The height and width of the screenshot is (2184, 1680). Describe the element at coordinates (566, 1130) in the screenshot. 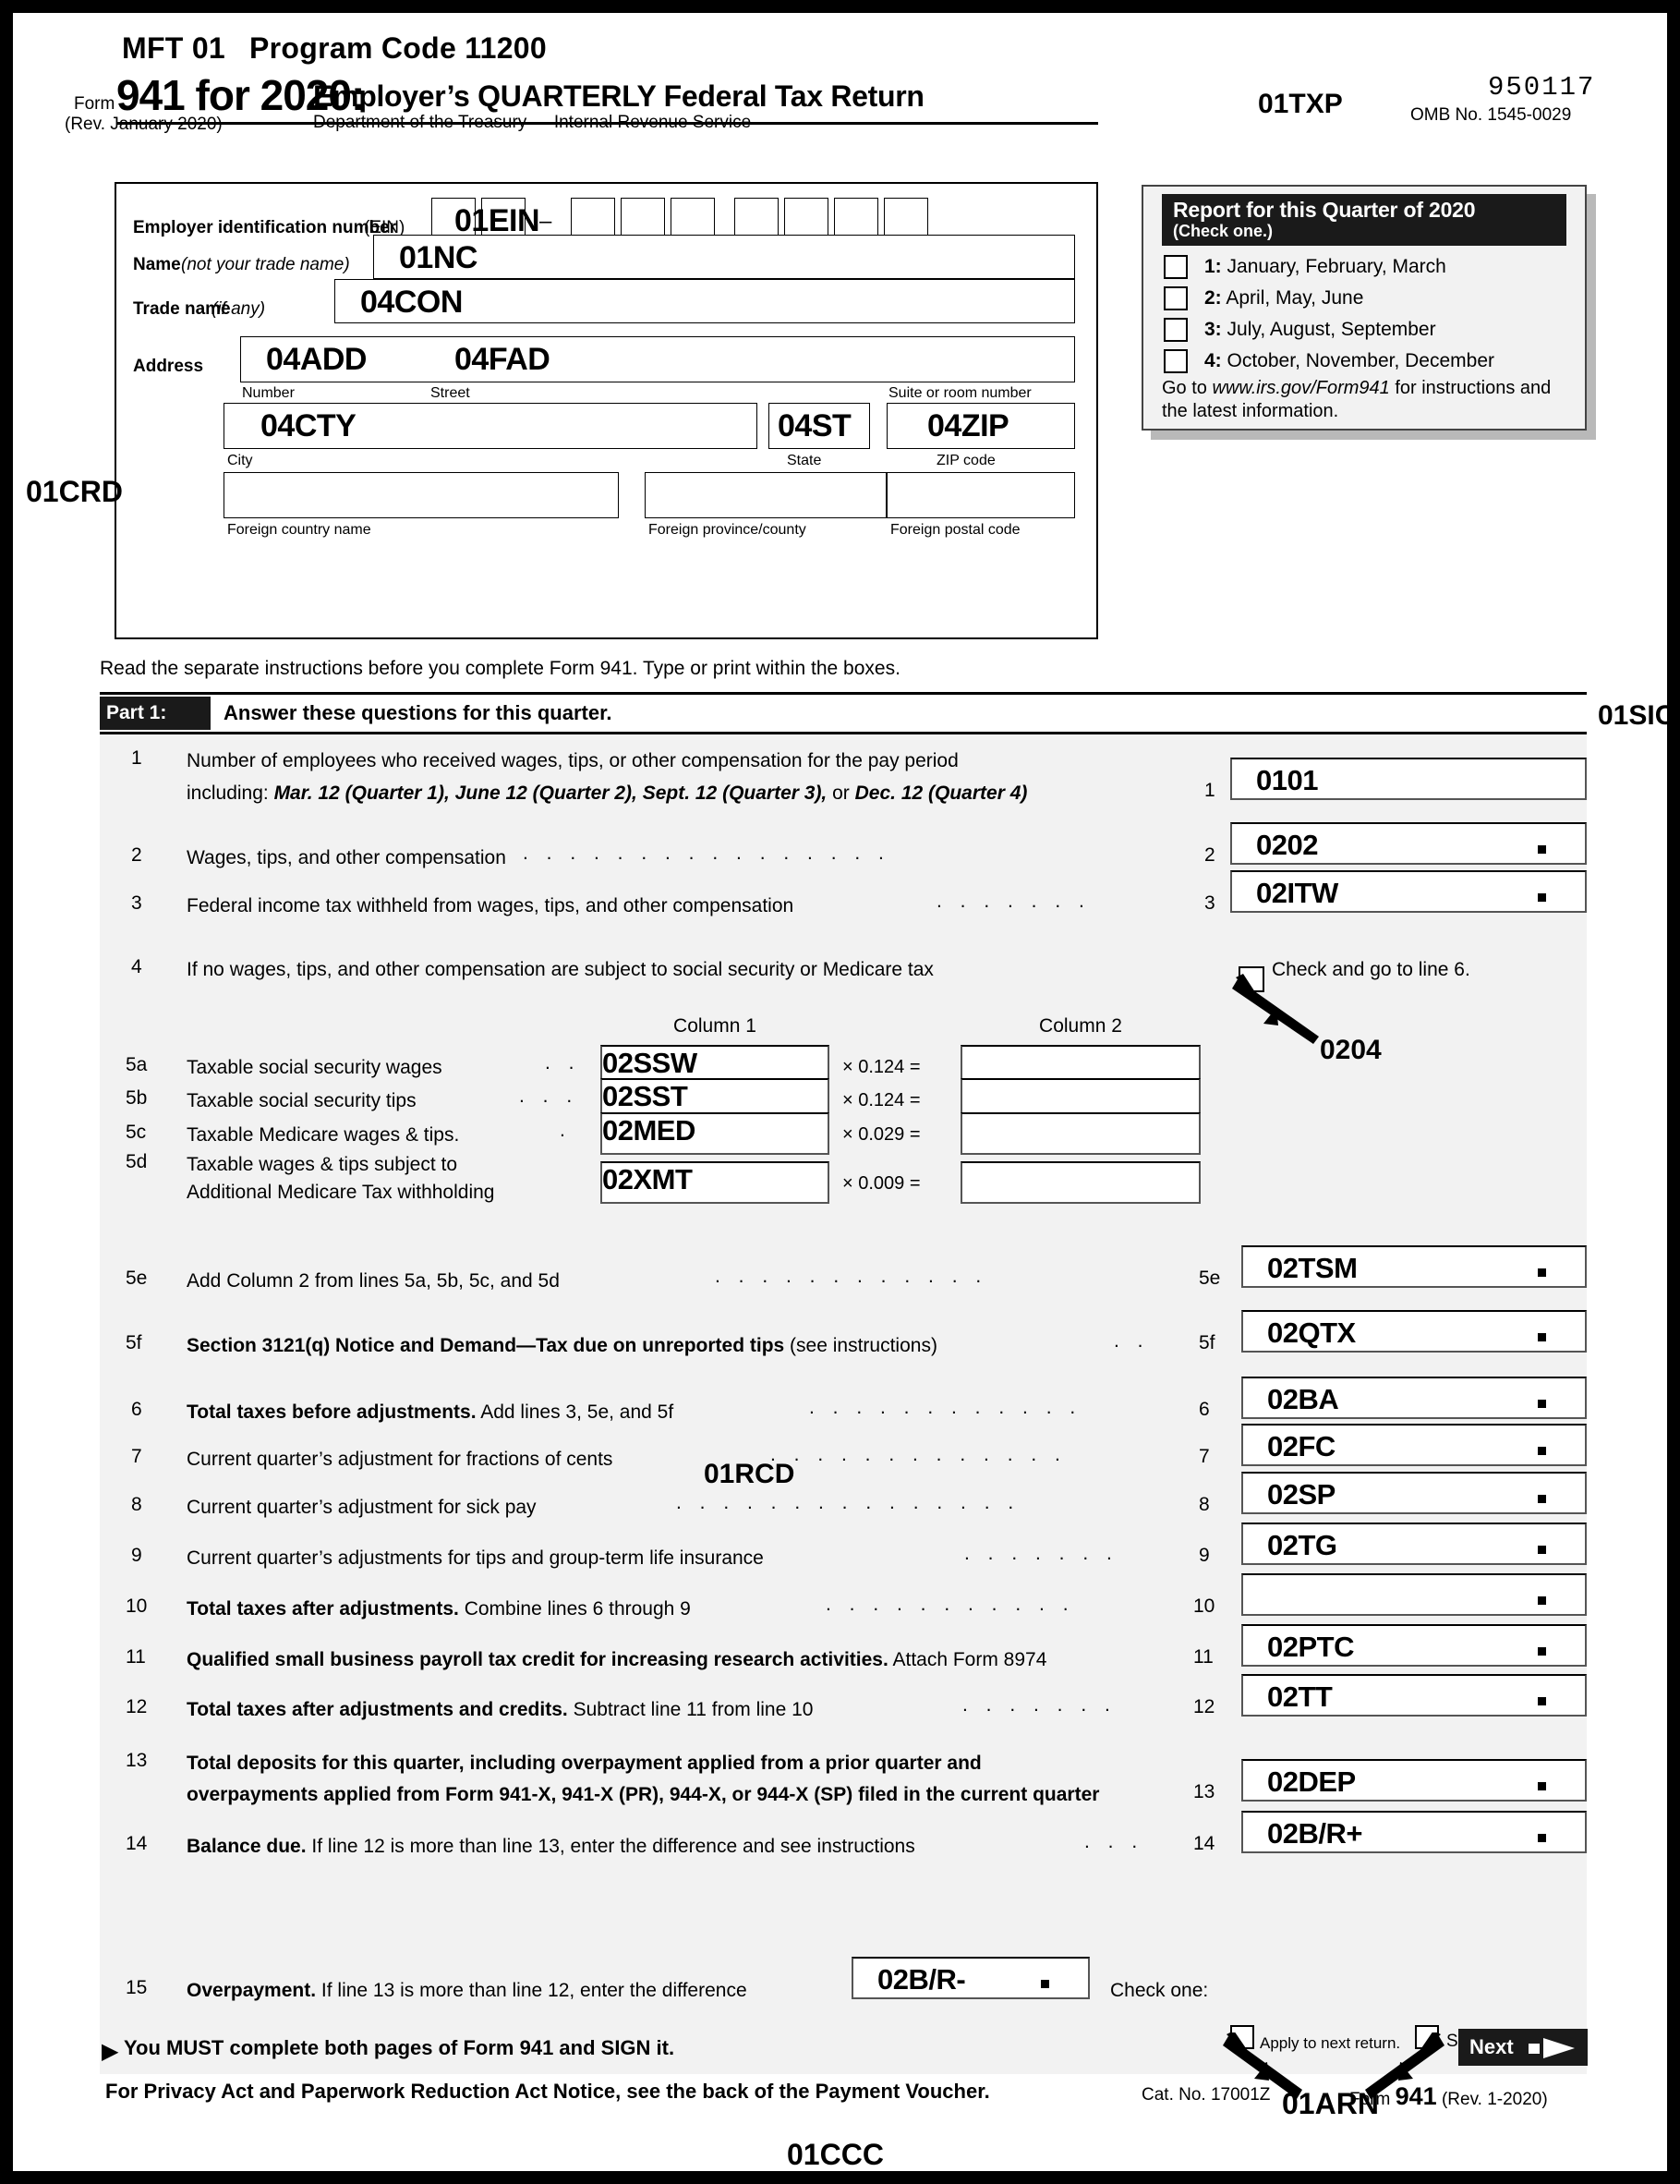

I see `line-5c-leader: .` at that location.